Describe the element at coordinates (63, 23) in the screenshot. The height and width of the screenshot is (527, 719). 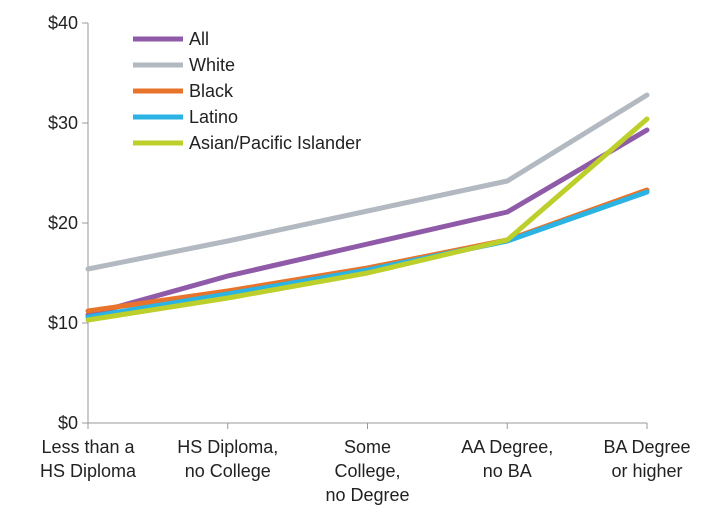
I see `y-tick-label: $40` at that location.